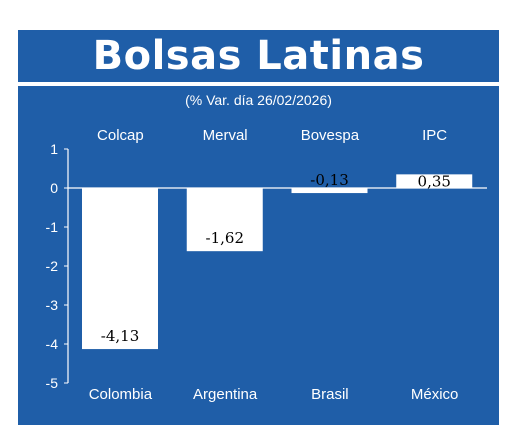 The height and width of the screenshot is (448, 520). Describe the element at coordinates (120, 336) in the screenshot. I see `bar-value-label: -4,13` at that location.